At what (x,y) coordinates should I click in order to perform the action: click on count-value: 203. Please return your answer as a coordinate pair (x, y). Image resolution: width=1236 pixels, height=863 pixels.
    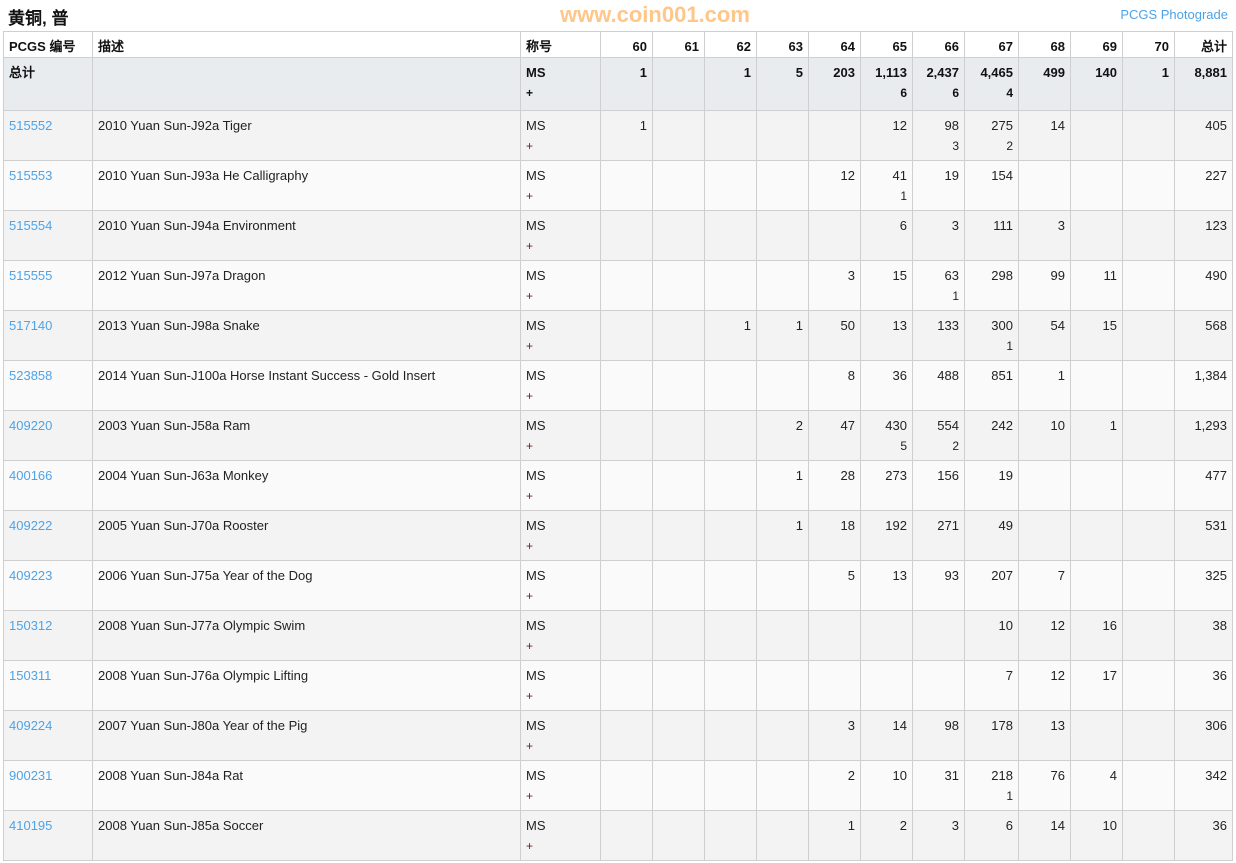
    Looking at the image, I should click on (844, 72).